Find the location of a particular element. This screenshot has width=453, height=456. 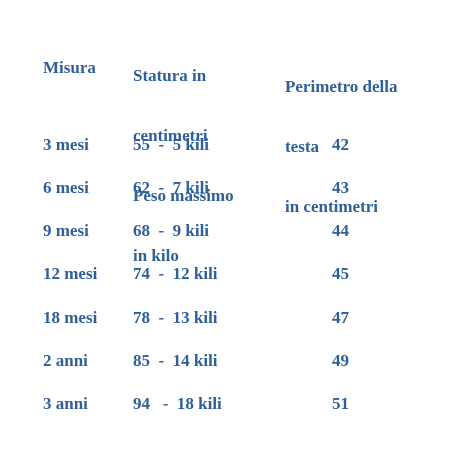

row-perimetro: 45 is located at coordinates (340, 273).